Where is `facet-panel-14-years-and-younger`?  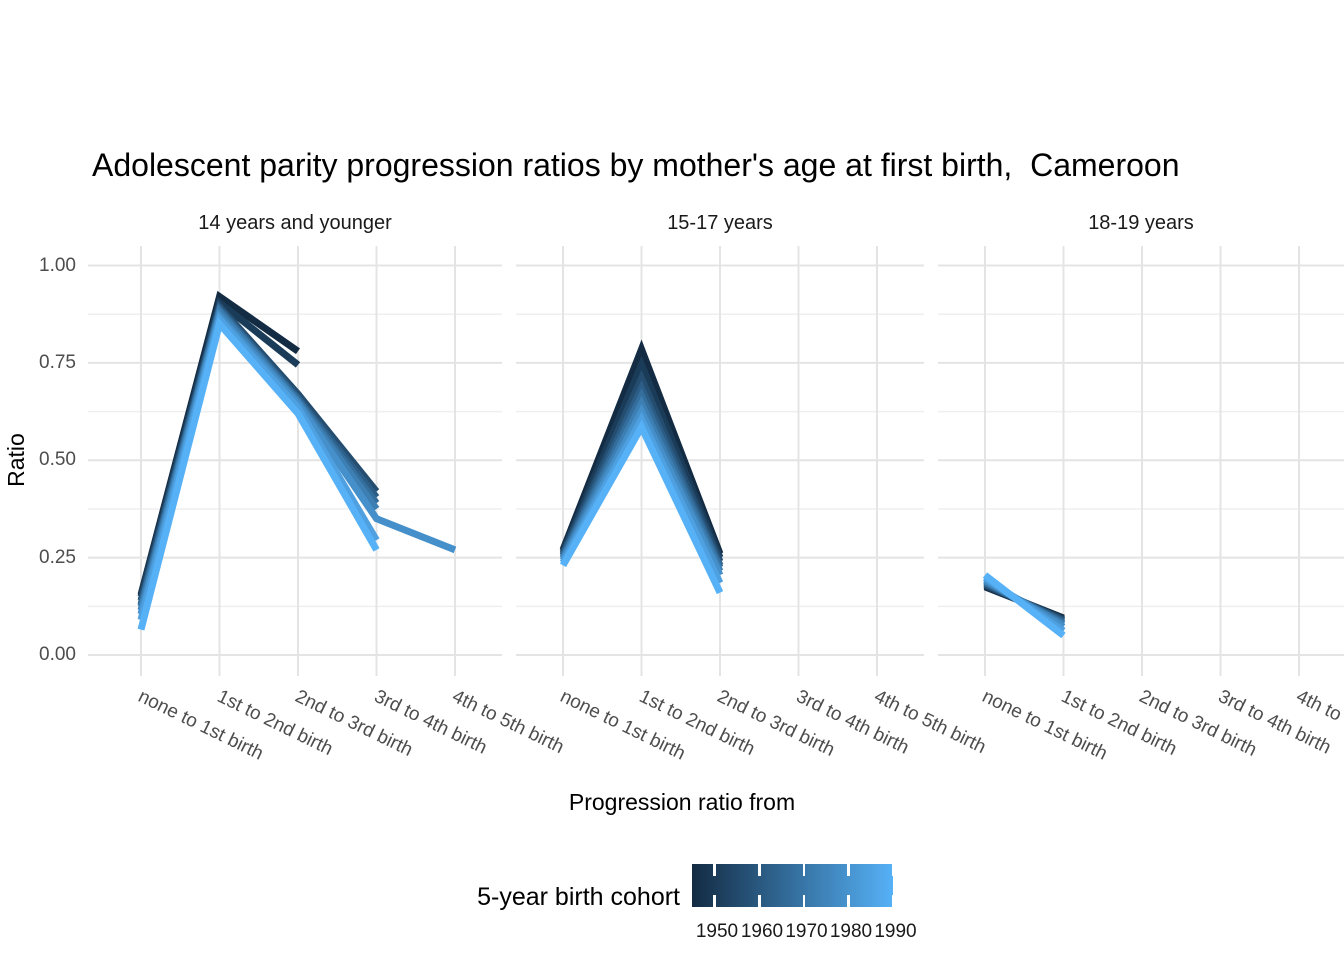 facet-panel-14-years-and-younger is located at coordinates (295, 461).